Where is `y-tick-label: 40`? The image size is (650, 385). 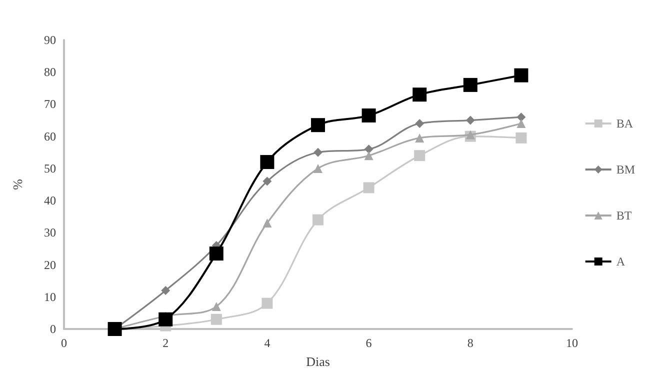
y-tick-label: 40 is located at coordinates (50, 201).